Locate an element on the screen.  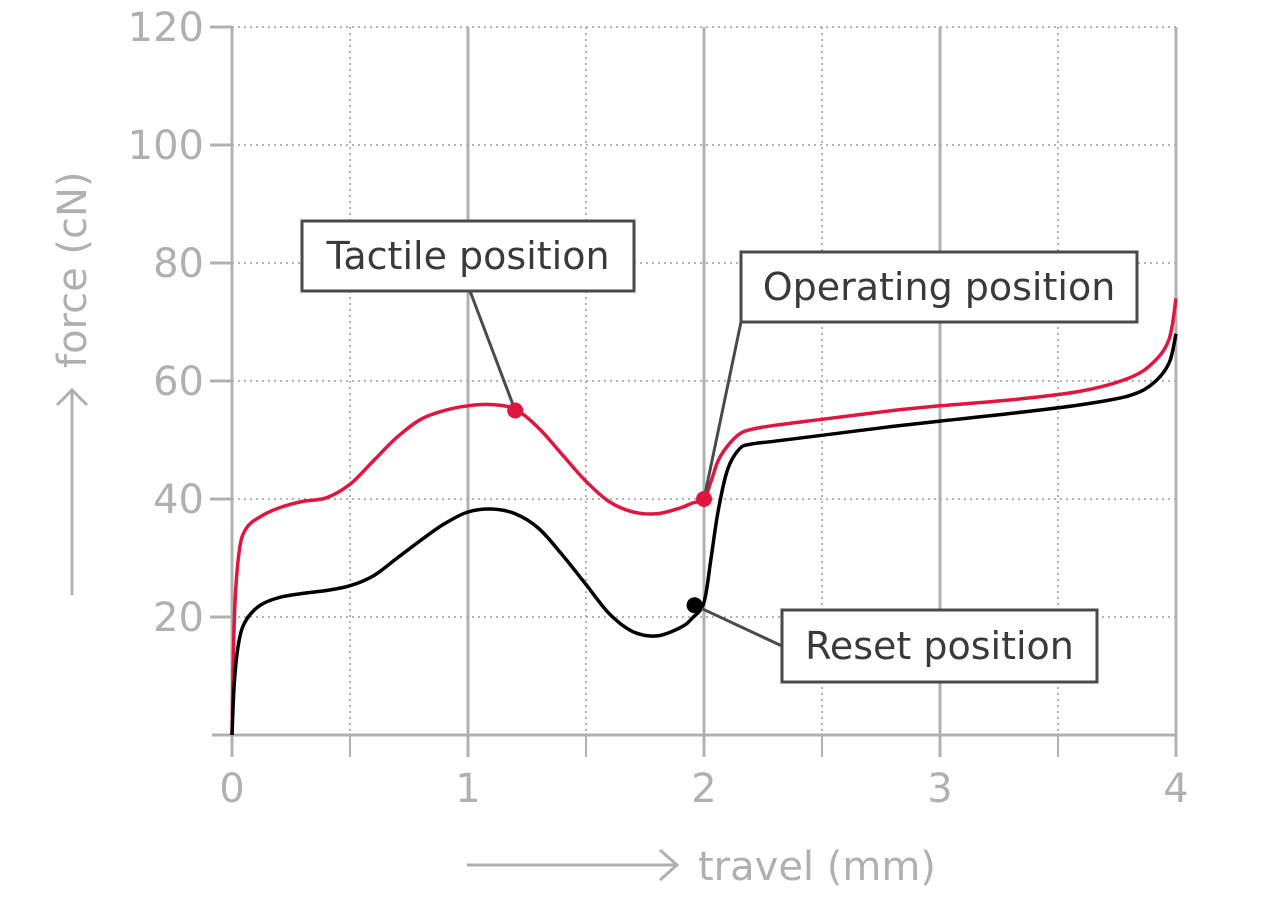
callout-label: Reset position is located at coordinates (939, 646).